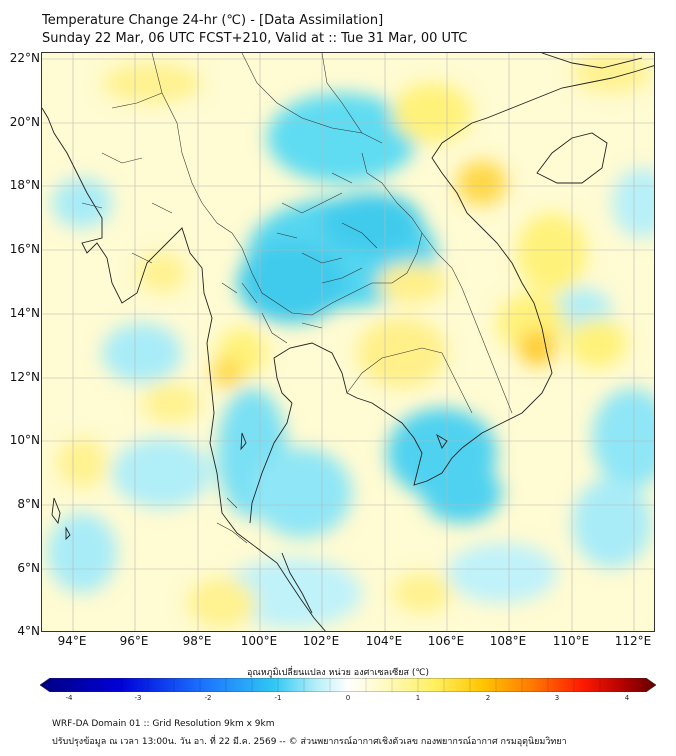  I want to click on colorbar-tick: -2, so click(208, 698).